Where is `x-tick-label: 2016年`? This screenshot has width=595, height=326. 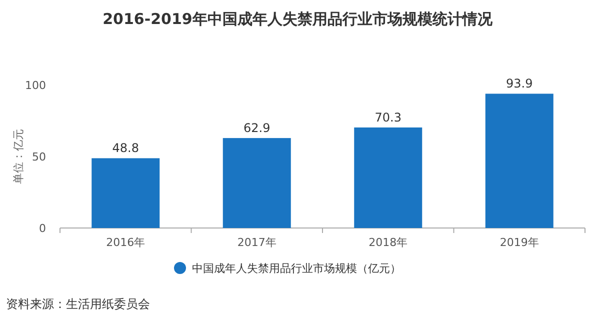 x-tick-label: 2016年 is located at coordinates (126, 242).